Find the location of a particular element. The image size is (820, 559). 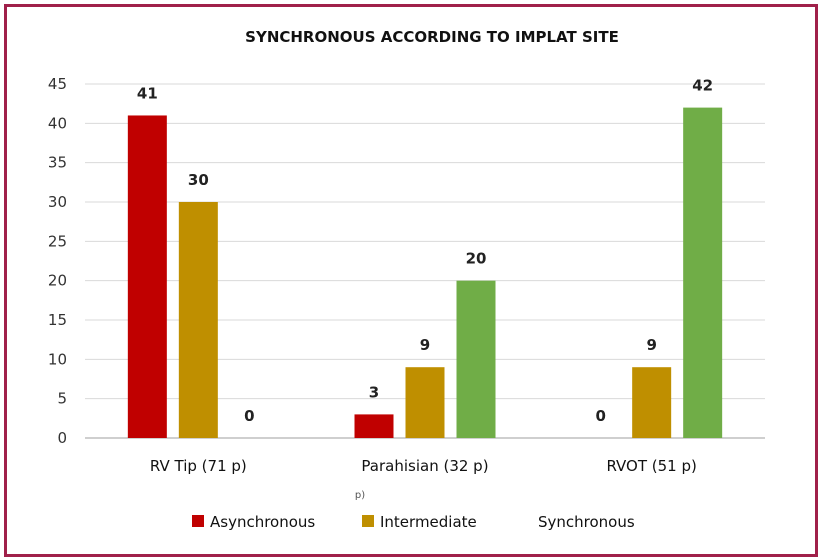

y-tick-label: 45 is located at coordinates (57, 84).